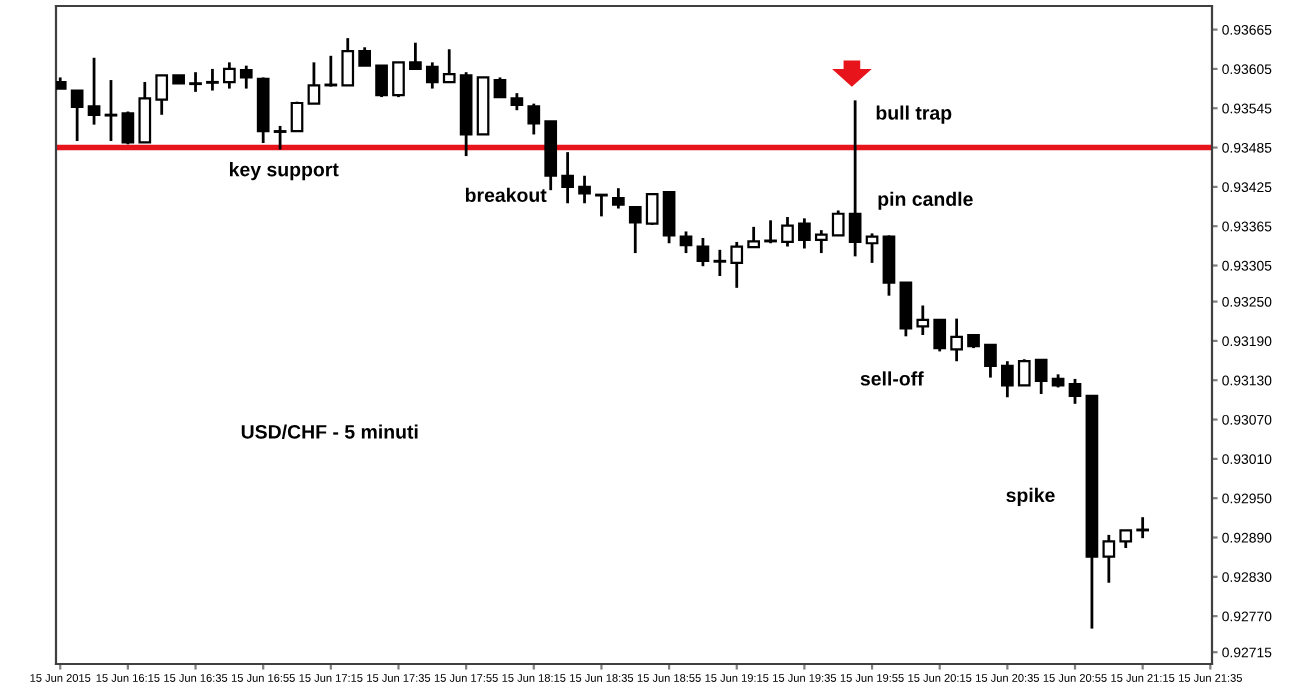  Describe the element at coordinates (329, 431) in the screenshot. I see `text: USD/CHF - 5 minuti` at that location.